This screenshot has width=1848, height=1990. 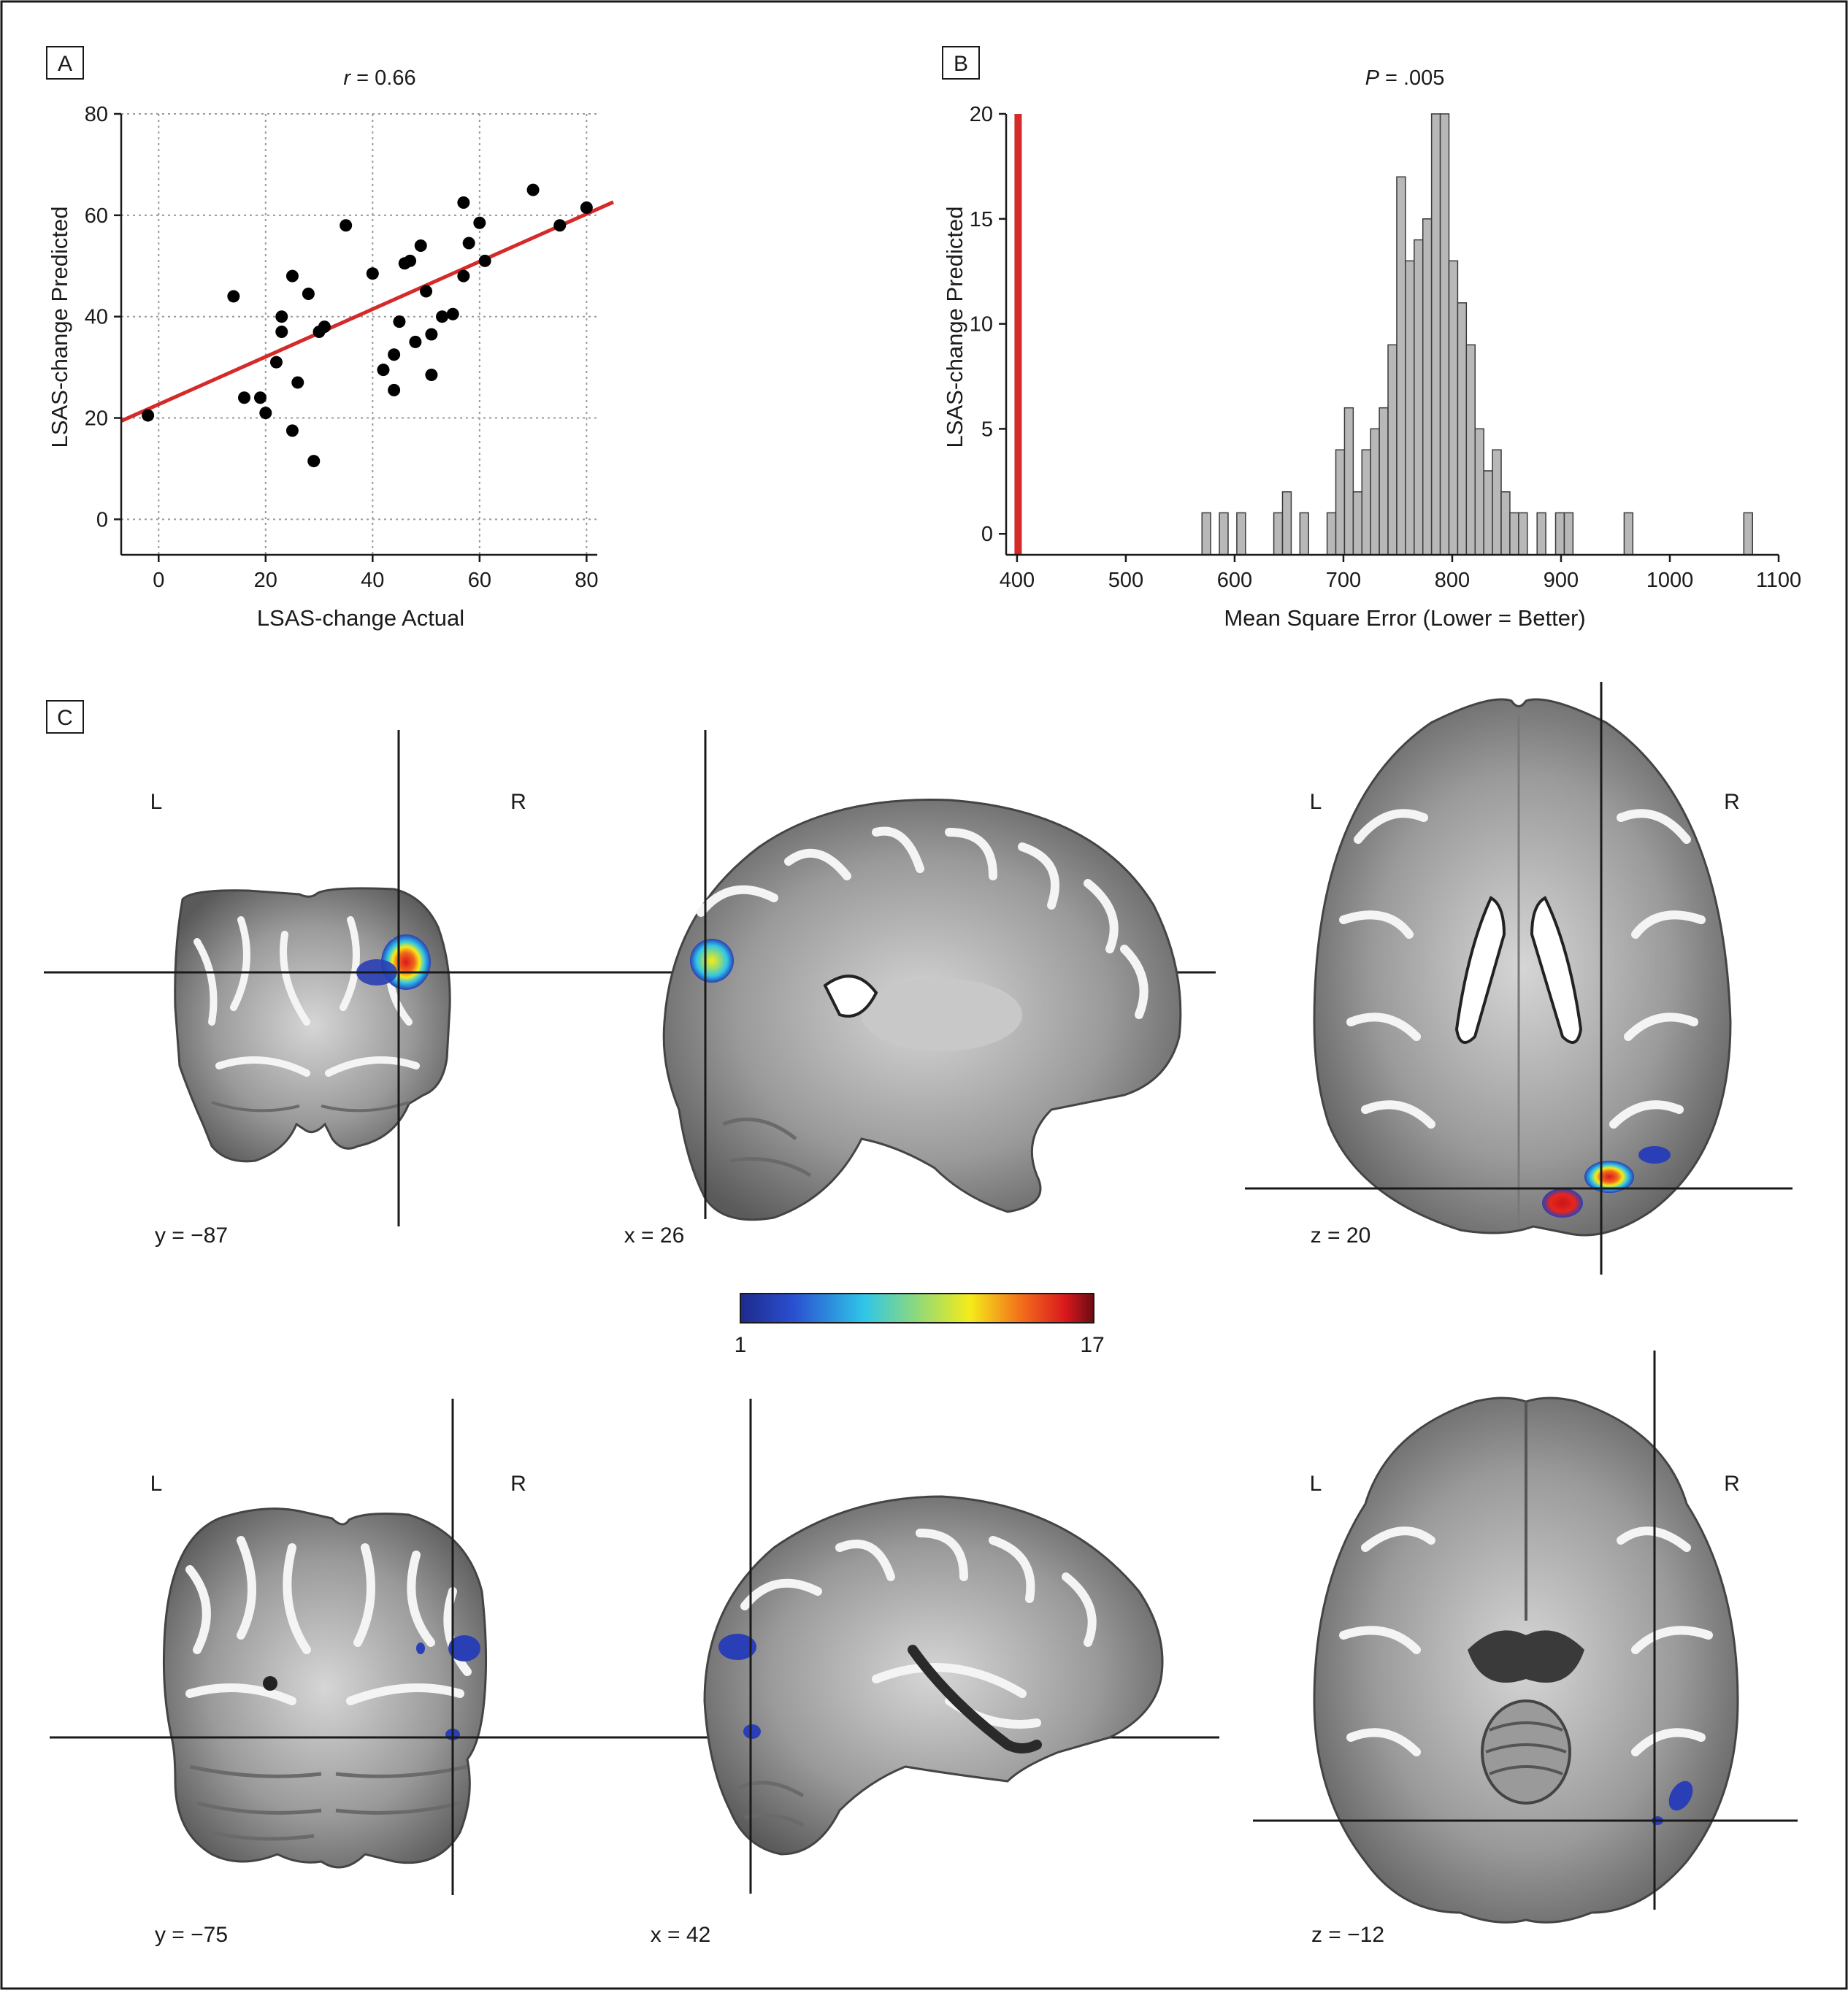 What do you see at coordinates (1341, 1235) in the screenshot?
I see `coord-label-axial-row1: z = 20` at bounding box center [1341, 1235].